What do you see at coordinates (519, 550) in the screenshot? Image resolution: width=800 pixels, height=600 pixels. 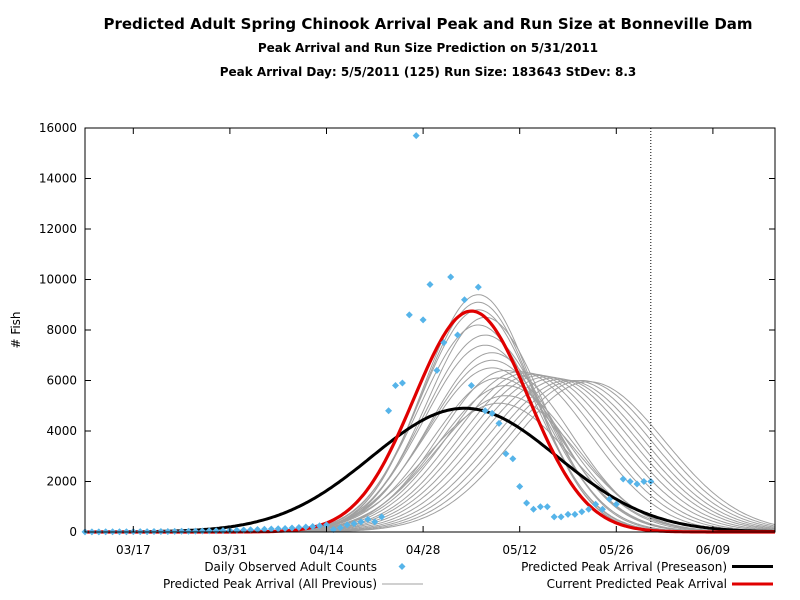 I see `x-tick-label: 05/12` at bounding box center [519, 550].